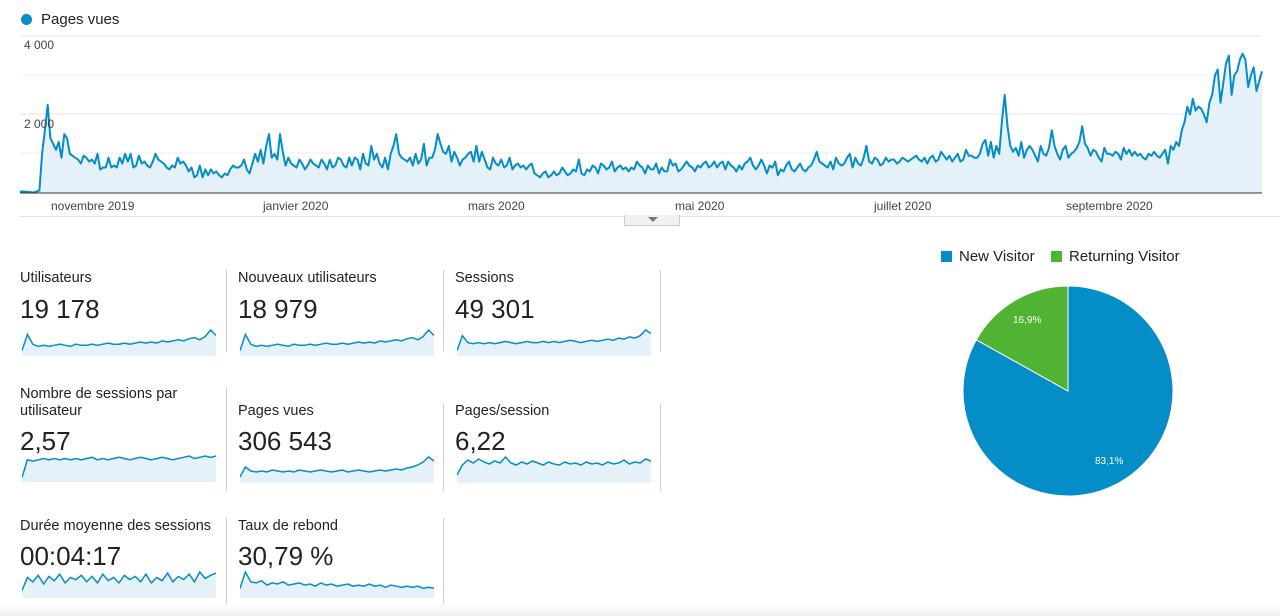 Image resolution: width=1280 pixels, height=616 pixels. What do you see at coordinates (1027, 320) in the screenshot?
I see `pie-label-returning-visitor: 16,9%` at bounding box center [1027, 320].